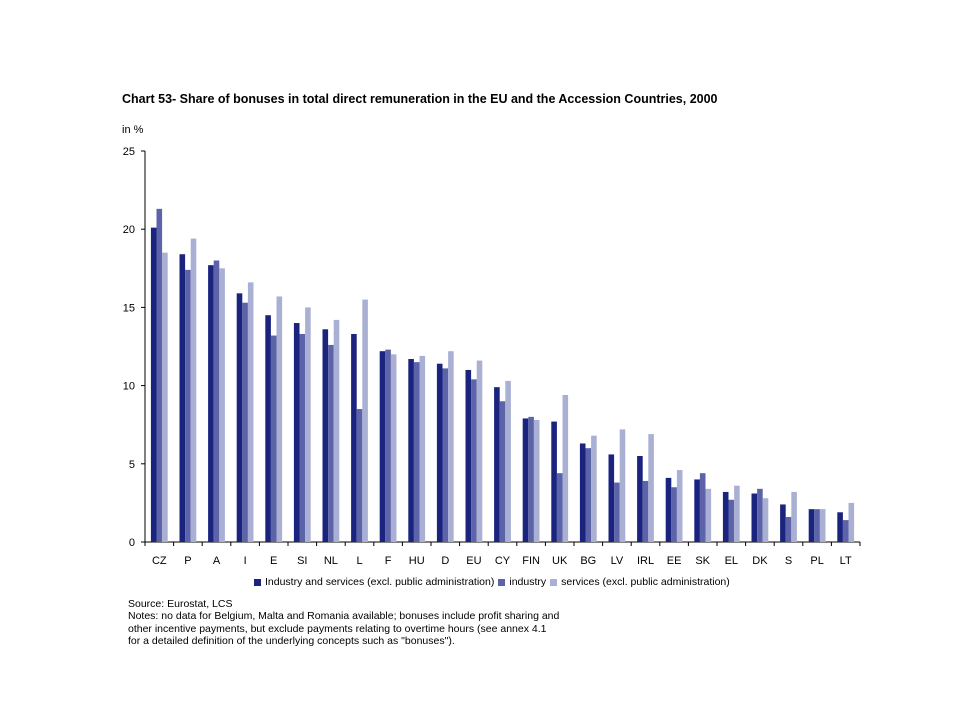 This screenshot has height=720, width=960. I want to click on x-tick-label-ee: EE, so click(674, 561).